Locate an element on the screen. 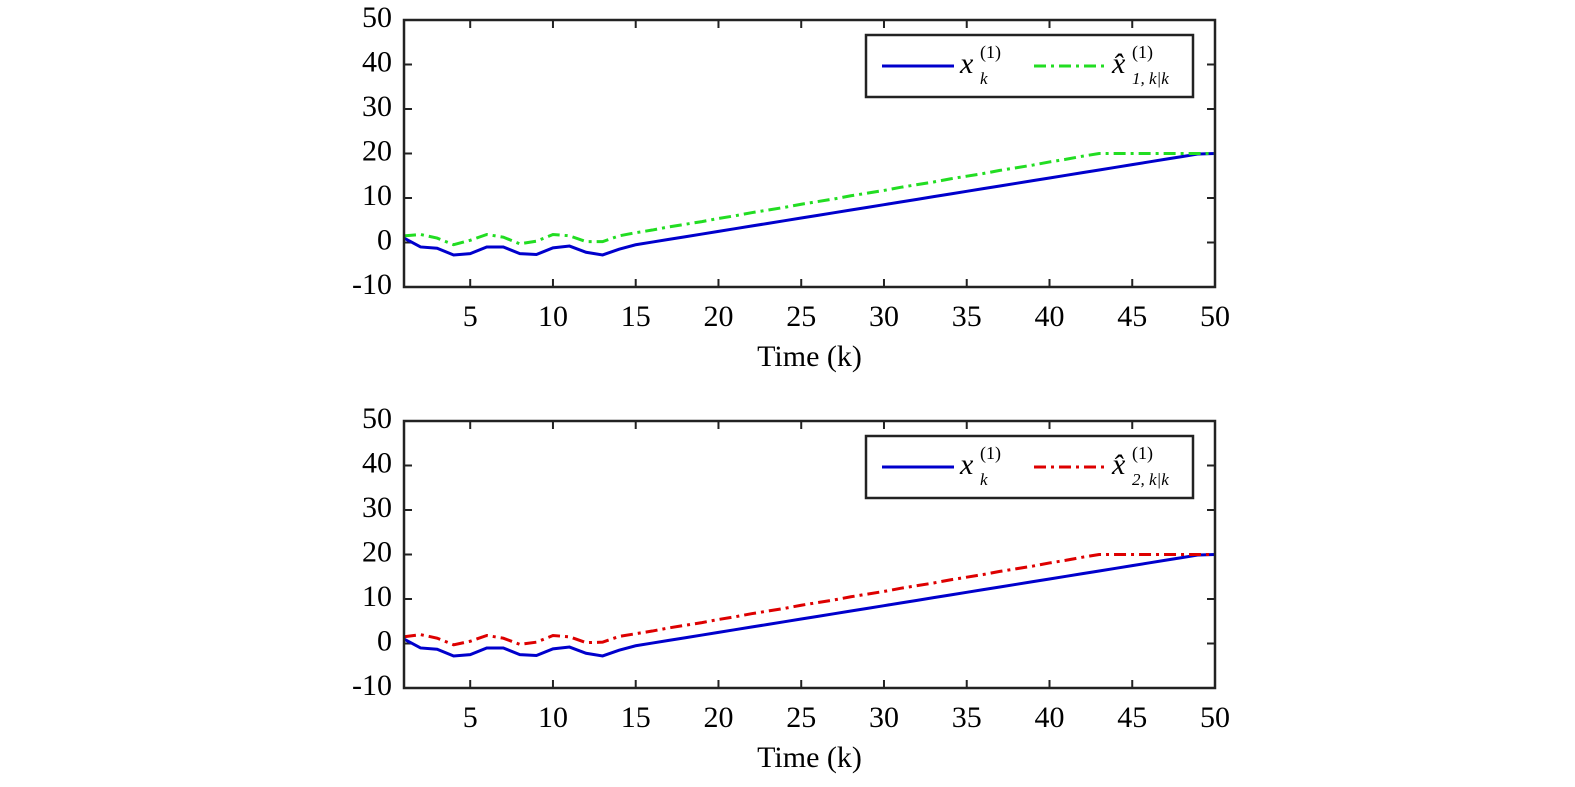  legend-label: x̂ (1) 1, k|k is located at coordinates (1140, 65).